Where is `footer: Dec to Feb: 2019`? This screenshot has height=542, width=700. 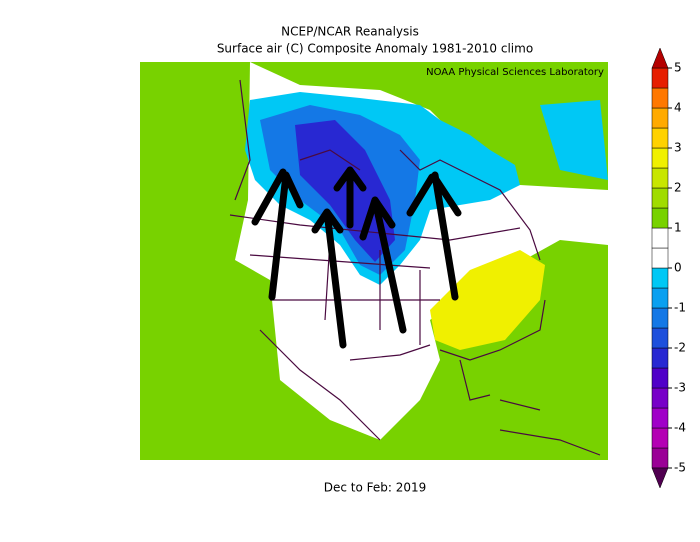 footer: Dec to Feb: 2019 is located at coordinates (375, 488).